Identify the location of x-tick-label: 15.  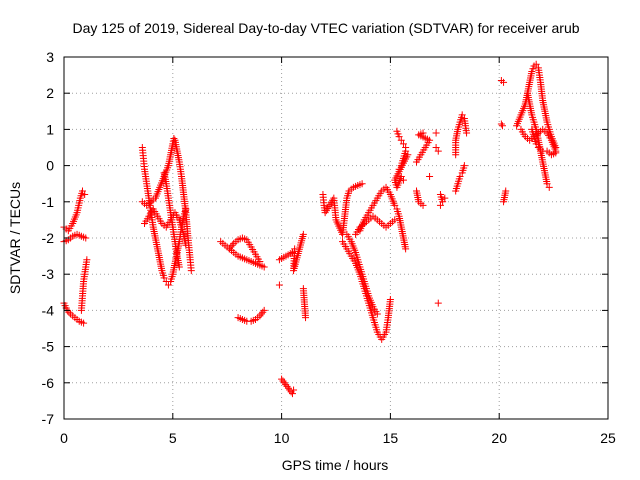
(391, 438).